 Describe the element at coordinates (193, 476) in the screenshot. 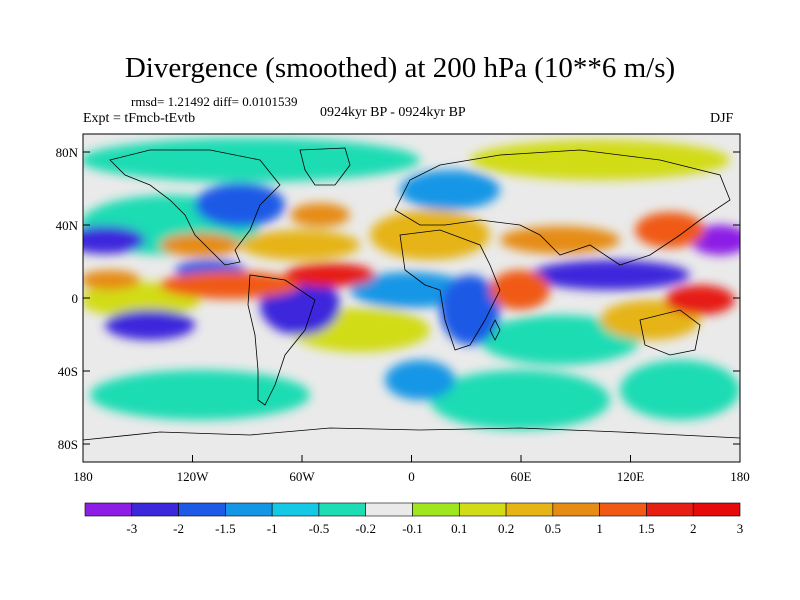

I see `lon-label-120w: 120W` at that location.